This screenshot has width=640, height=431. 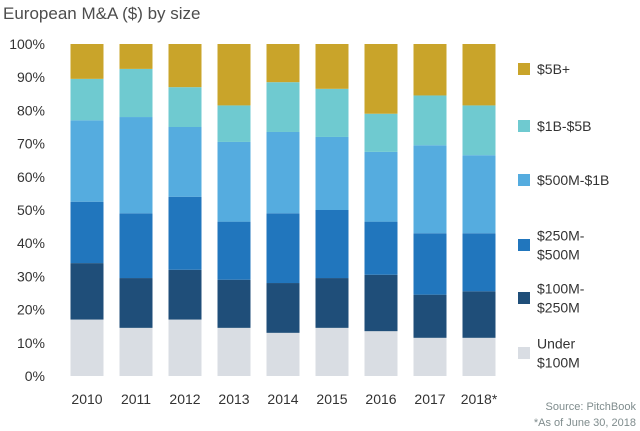 What do you see at coordinates (561, 236) in the screenshot?
I see `legend-label: $250M-` at bounding box center [561, 236].